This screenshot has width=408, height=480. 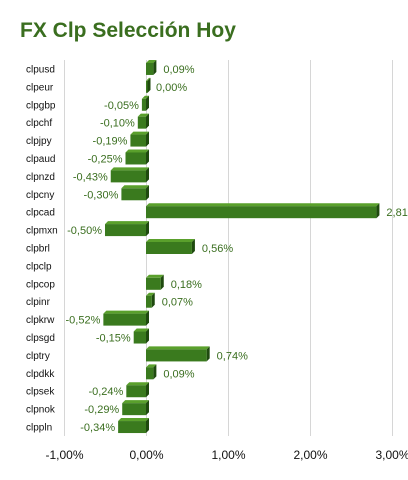 I want to click on category-label: clpinr, so click(x=38, y=302).